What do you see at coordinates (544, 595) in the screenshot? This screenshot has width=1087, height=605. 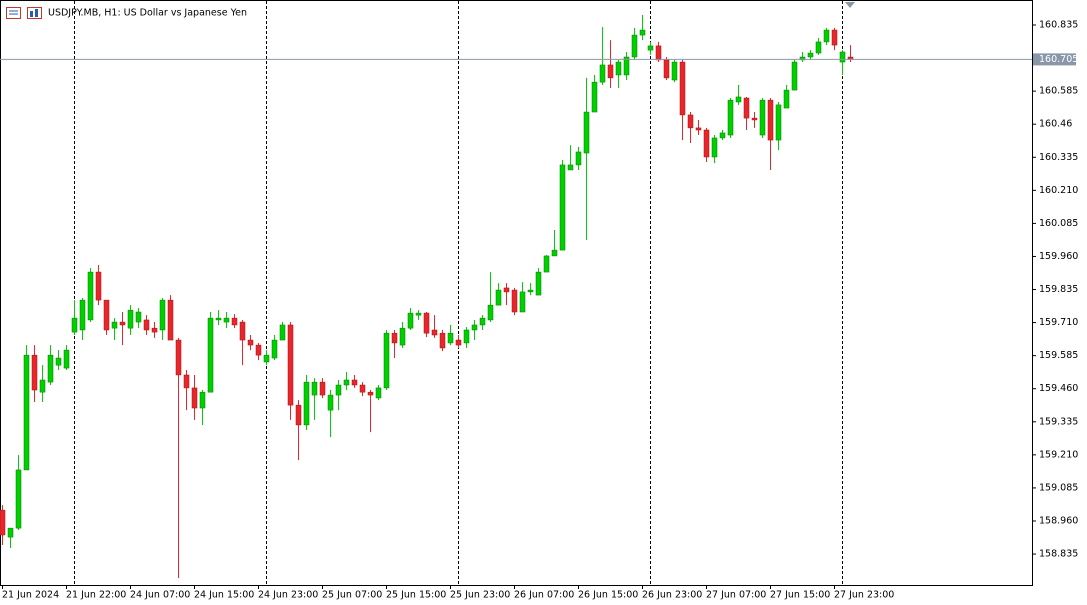 I see `x-tick-label: 26 Jun 07:00` at bounding box center [544, 595].